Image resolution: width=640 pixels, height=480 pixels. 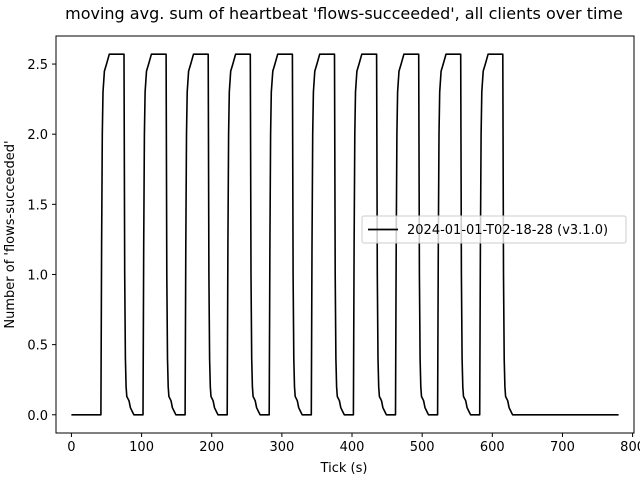 What do you see at coordinates (37, 275) in the screenshot?
I see `y-tick-label: 1.0` at bounding box center [37, 275].